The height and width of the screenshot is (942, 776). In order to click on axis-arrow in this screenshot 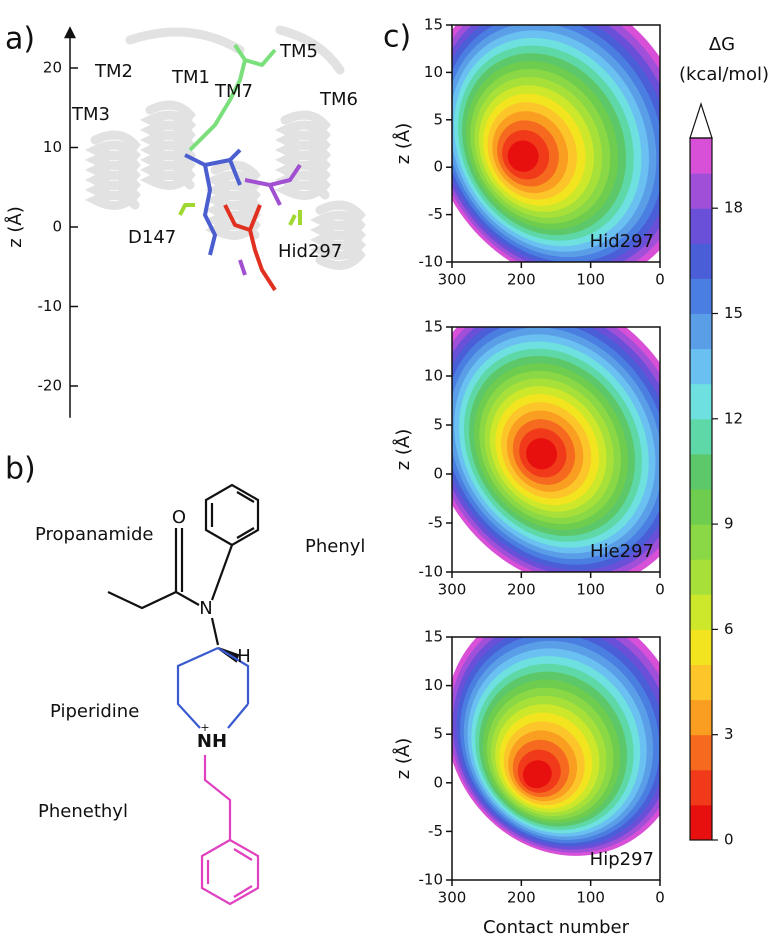, I will do `click(70, 32)`.